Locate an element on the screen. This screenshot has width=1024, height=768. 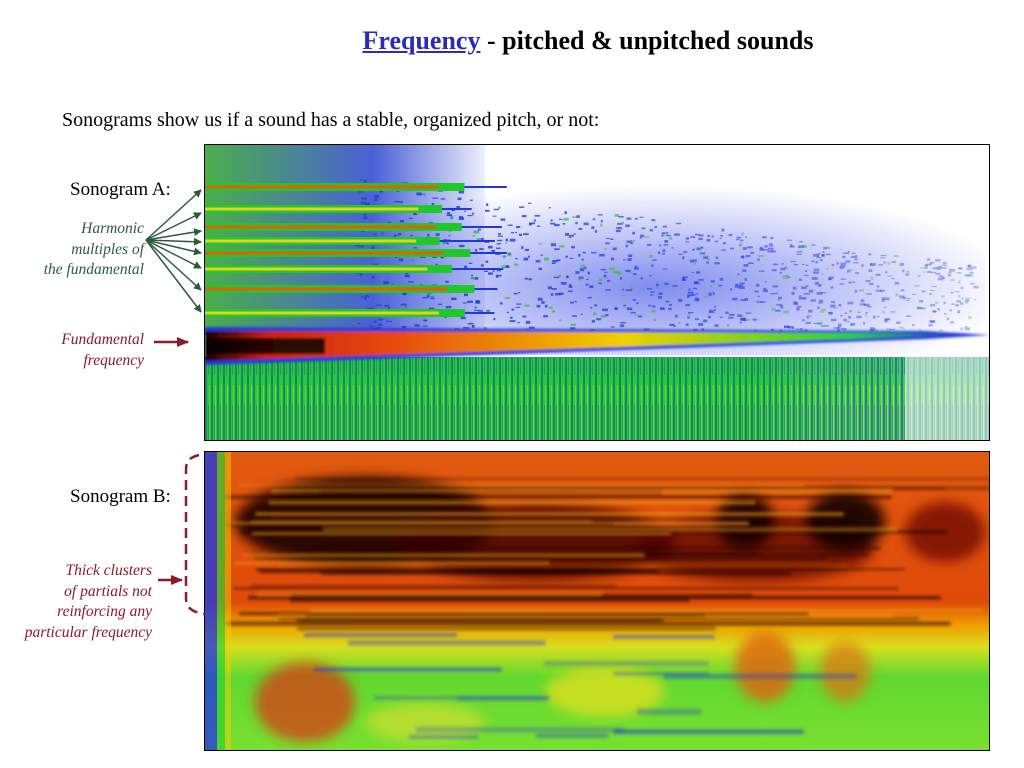
cluster-bracket is located at coordinates (195, 534).